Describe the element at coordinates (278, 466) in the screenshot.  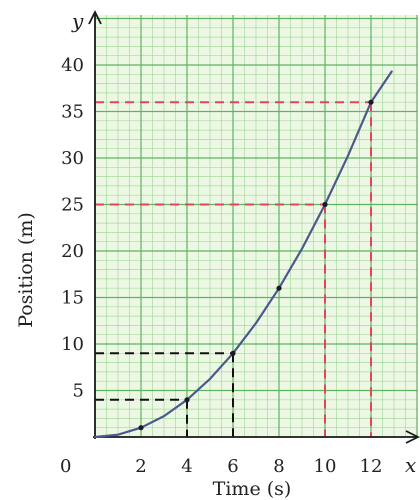
I see `x-tick-label: 8` at that location.